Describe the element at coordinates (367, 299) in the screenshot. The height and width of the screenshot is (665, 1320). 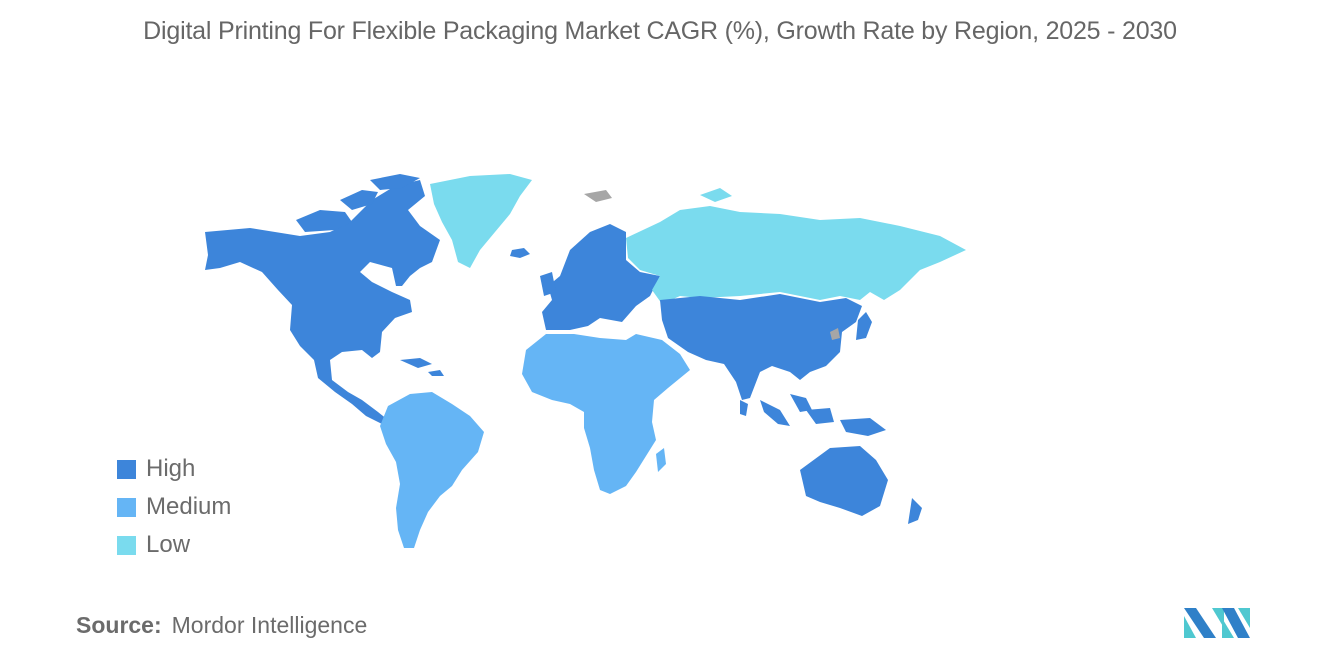
I see `region-north-america` at that location.